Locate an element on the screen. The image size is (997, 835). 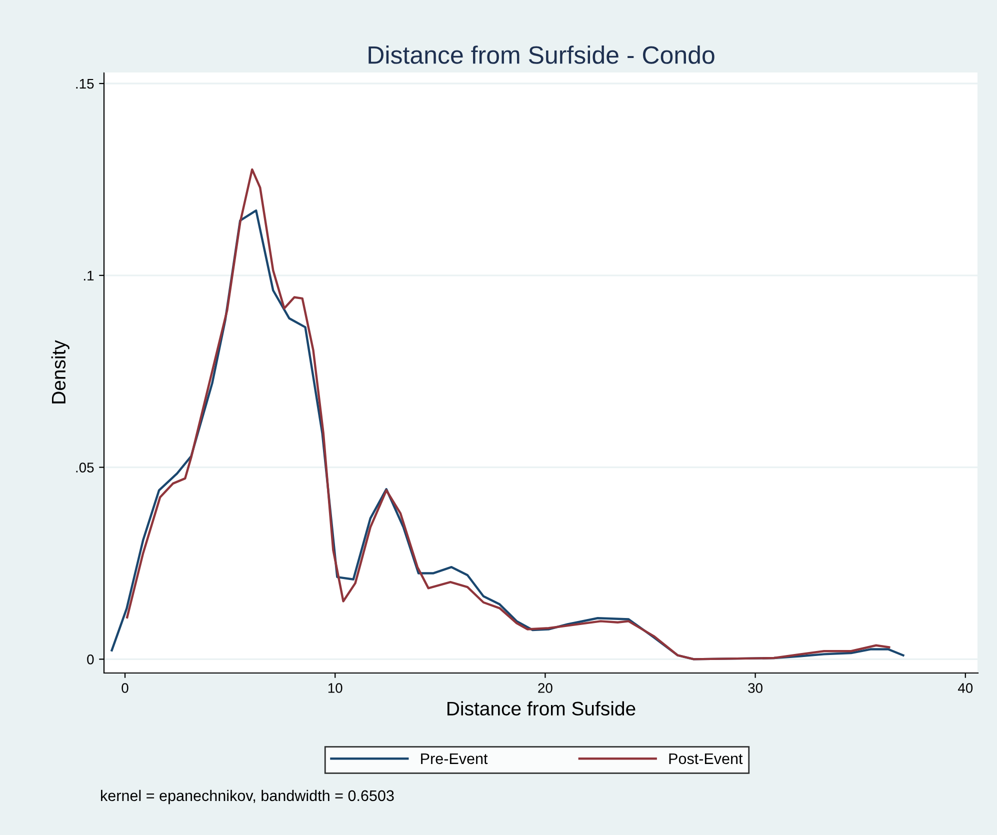
x-tick-label: 30 is located at coordinates (755, 688).